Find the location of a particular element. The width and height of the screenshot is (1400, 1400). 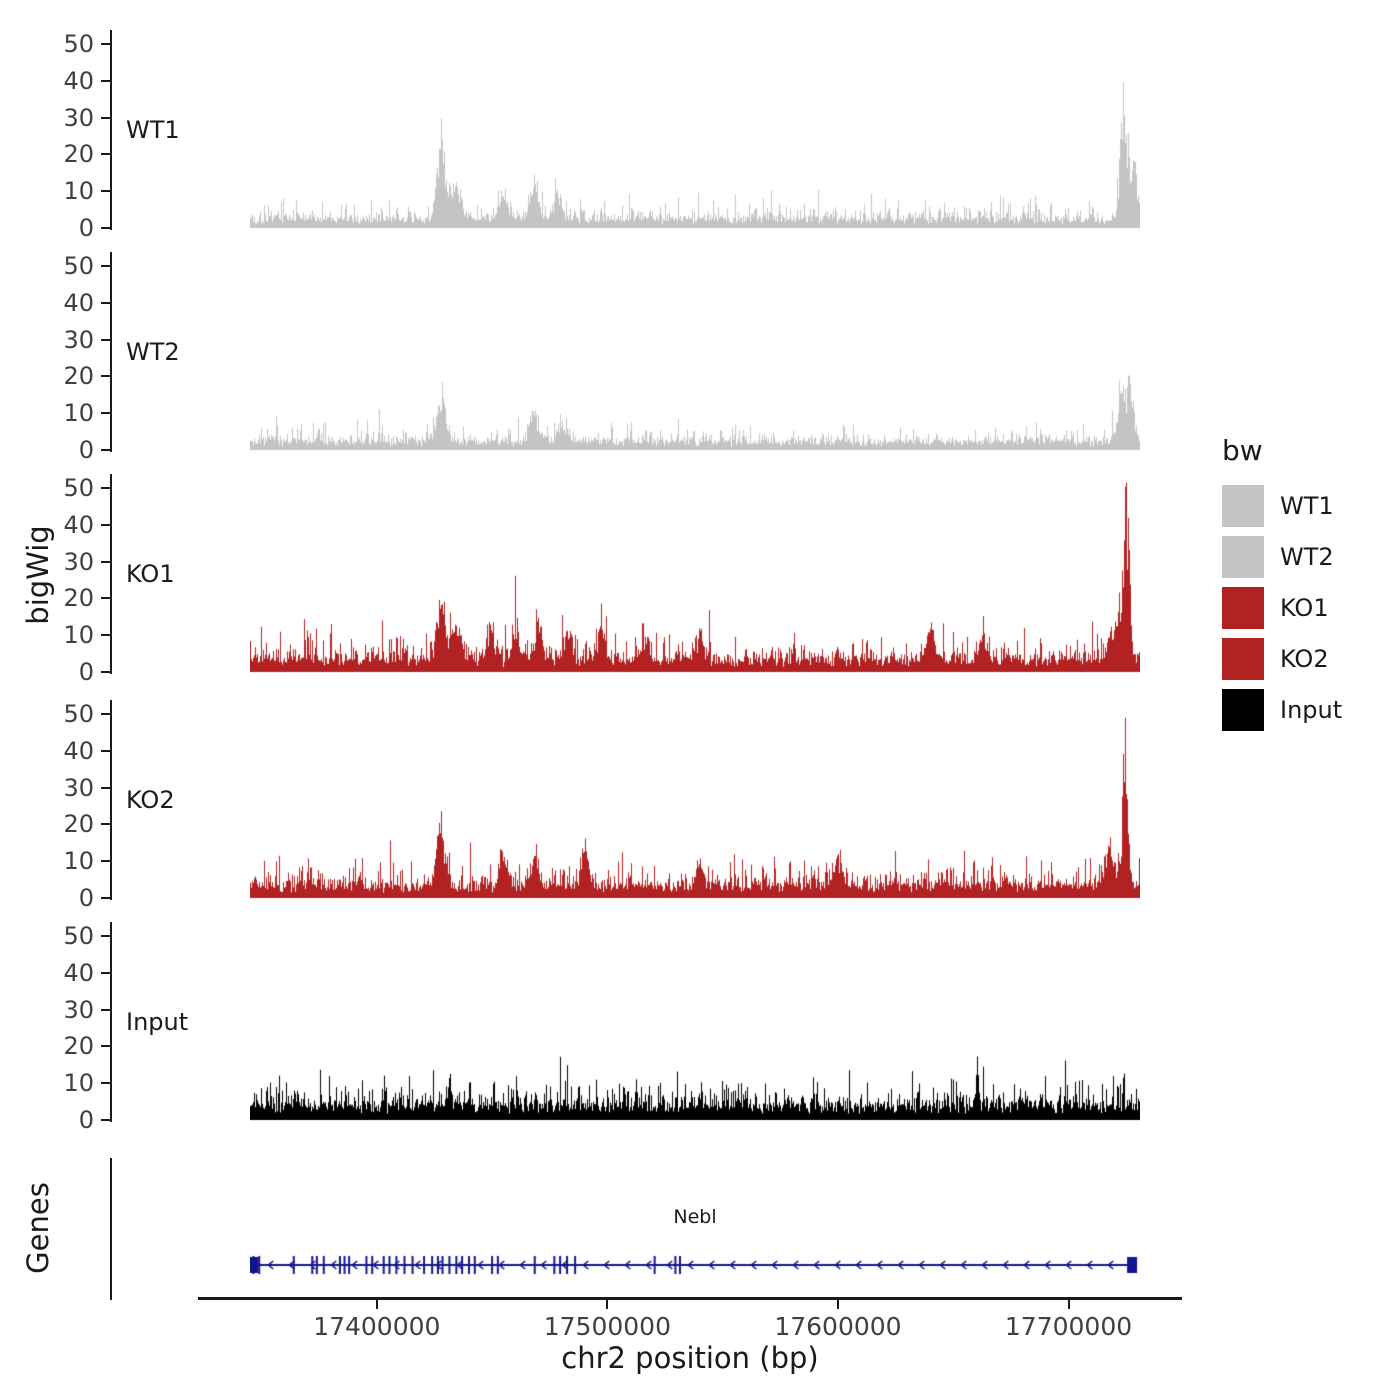

legend-entry-WT1: WT1 is located at coordinates (1282, 506).